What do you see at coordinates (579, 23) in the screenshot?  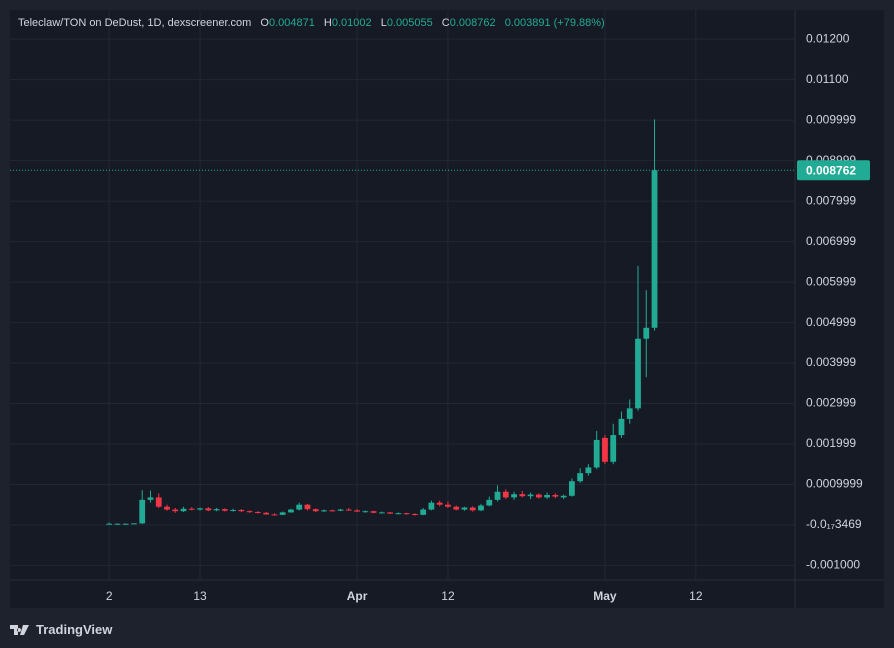 I see `change-pct: (+79.88%)` at bounding box center [579, 23].